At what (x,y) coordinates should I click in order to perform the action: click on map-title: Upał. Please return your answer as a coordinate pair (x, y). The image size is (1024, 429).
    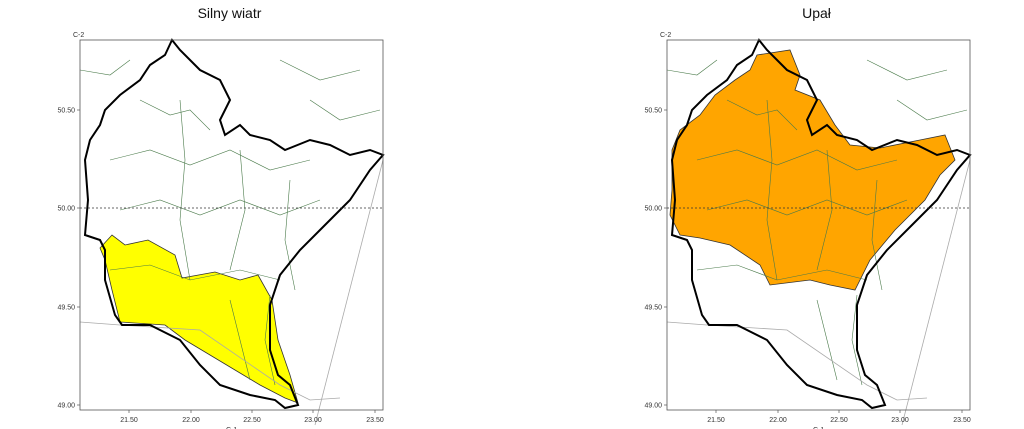
    Looking at the image, I should click on (817, 13).